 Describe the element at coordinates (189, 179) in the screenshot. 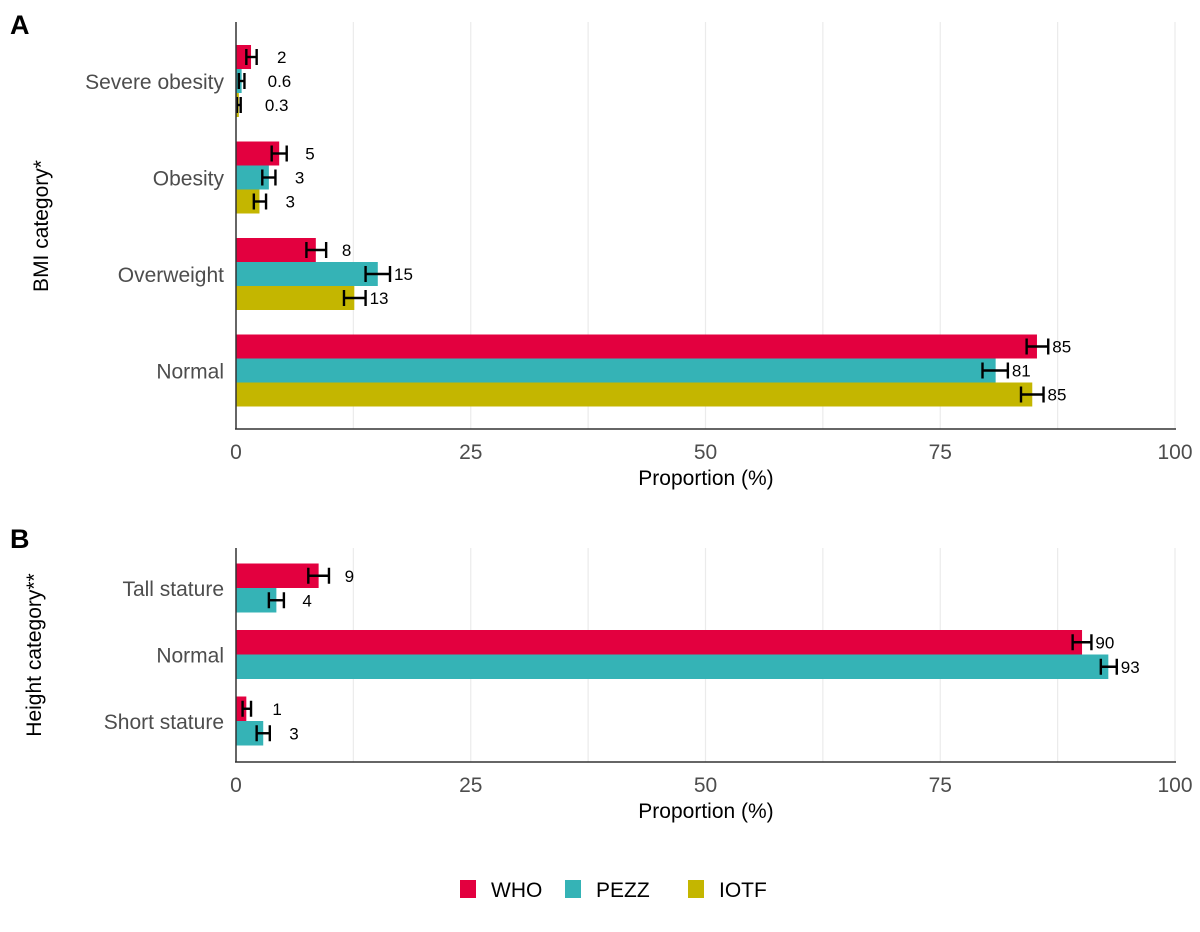

I see `y-tick-label: Obesity` at that location.